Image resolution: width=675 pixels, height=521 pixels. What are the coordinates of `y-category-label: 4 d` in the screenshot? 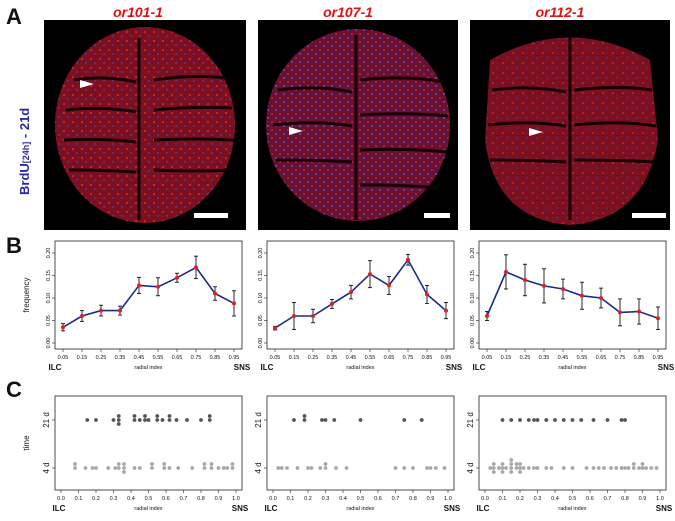 It's located at (470, 467).